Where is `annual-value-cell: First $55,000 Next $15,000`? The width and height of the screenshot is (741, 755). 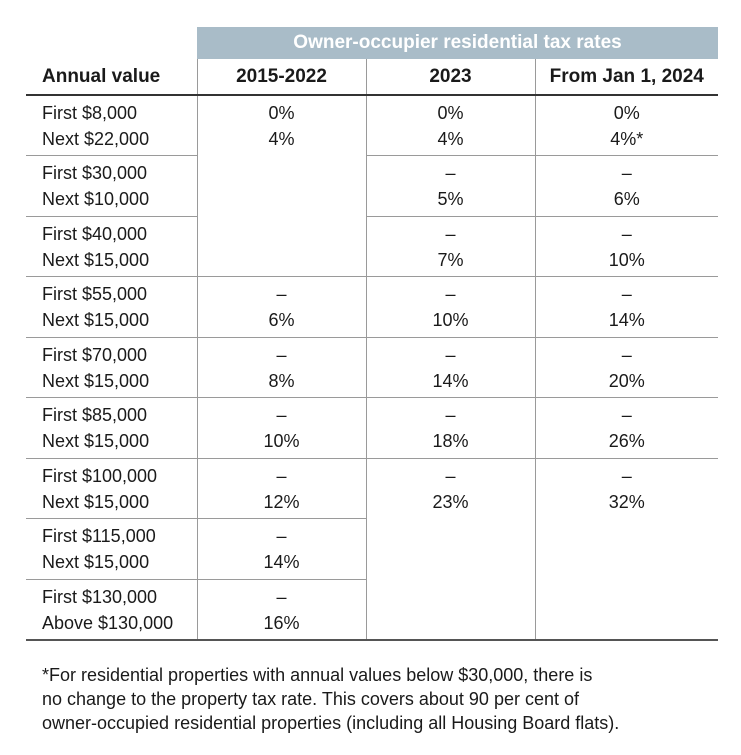
annual-value-cell: First $55,000 Next $15,000 is located at coordinates (111, 307).